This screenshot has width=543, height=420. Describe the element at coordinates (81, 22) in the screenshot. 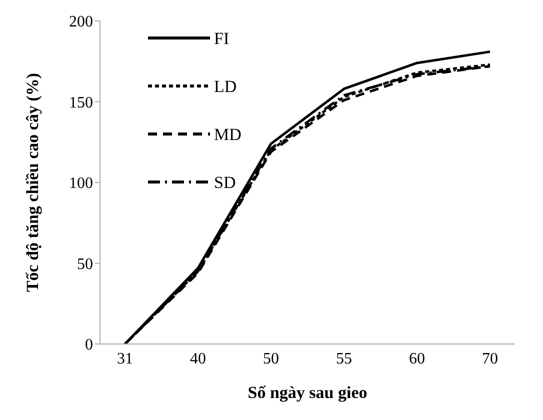

I see `y-tick-label: 200` at that location.